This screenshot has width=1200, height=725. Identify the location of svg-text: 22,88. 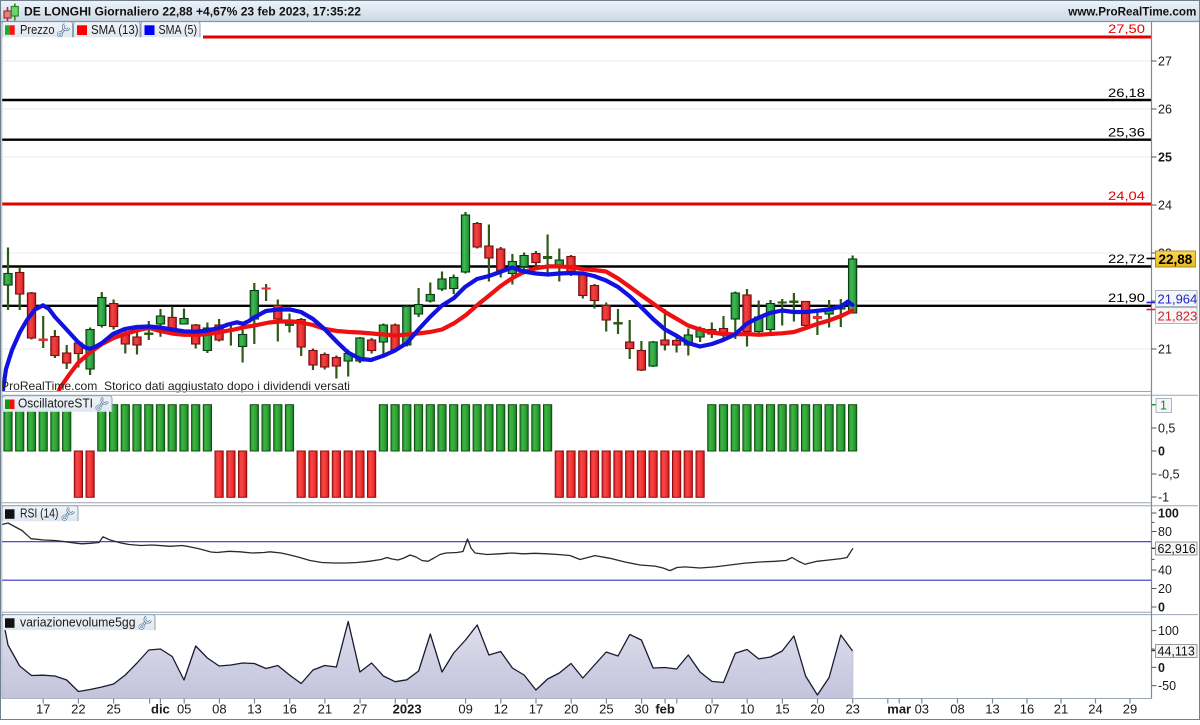
(1176, 259).